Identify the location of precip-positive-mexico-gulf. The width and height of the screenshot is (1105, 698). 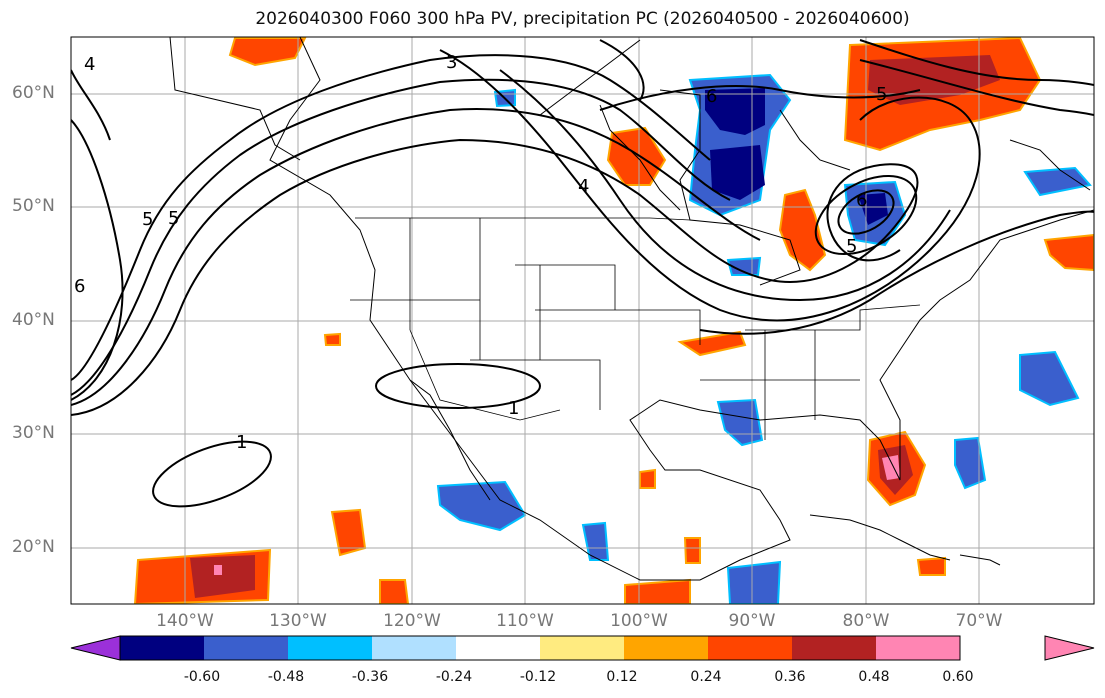
(647, 478).